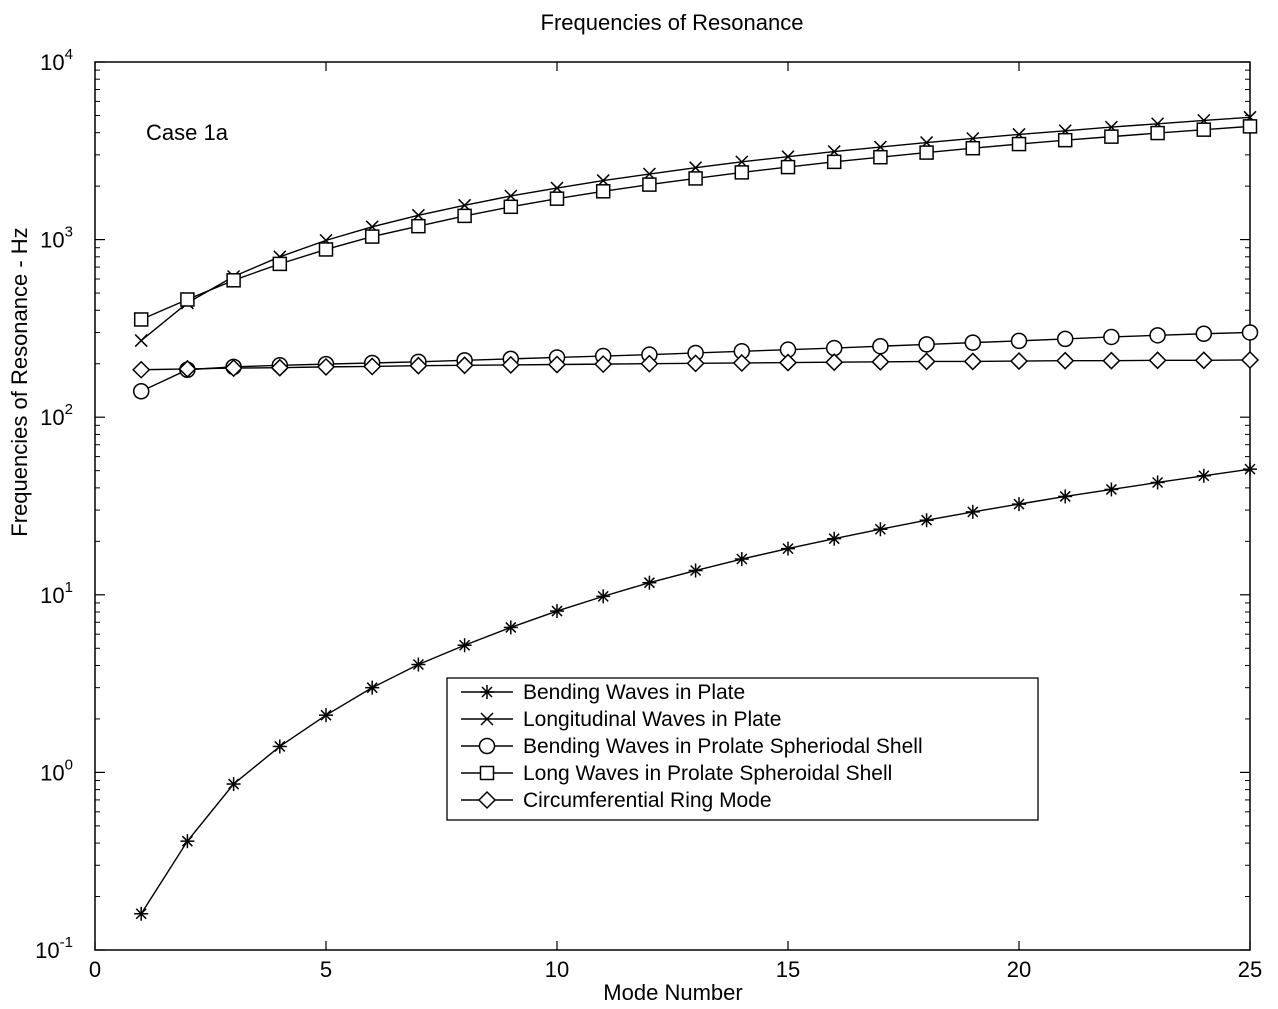  I want to click on y-tick-exponent: -1, so click(66, 942).